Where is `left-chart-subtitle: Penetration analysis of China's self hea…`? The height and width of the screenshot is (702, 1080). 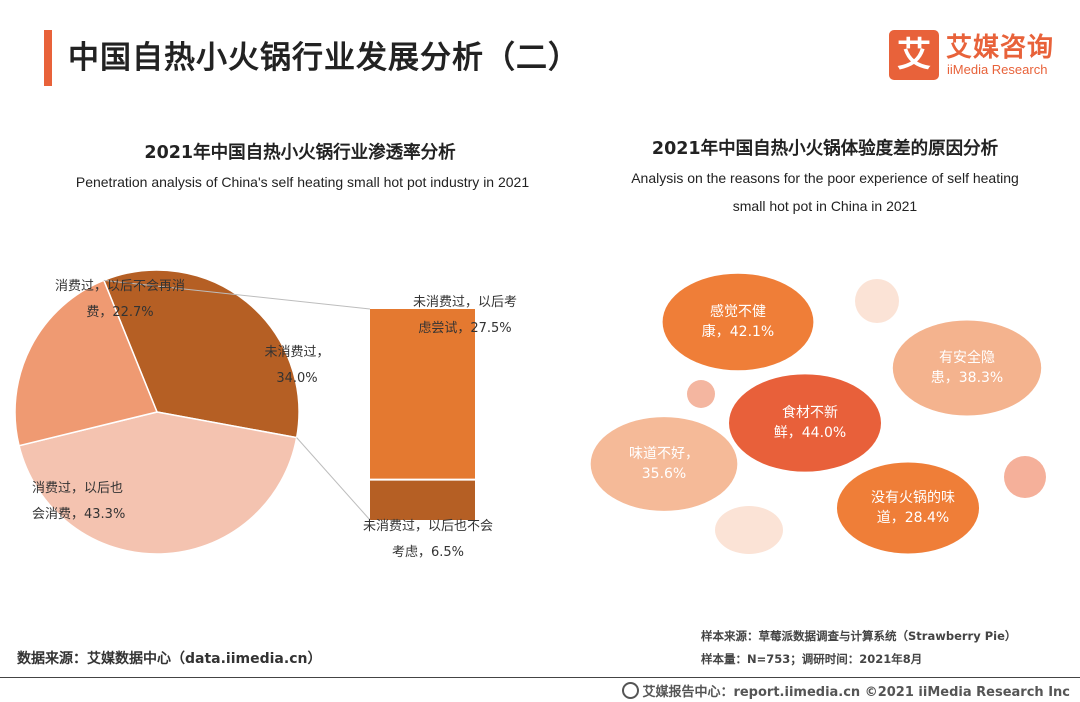
left-chart-subtitle: Penetration analysis of China's self hea… is located at coordinates (302, 182).